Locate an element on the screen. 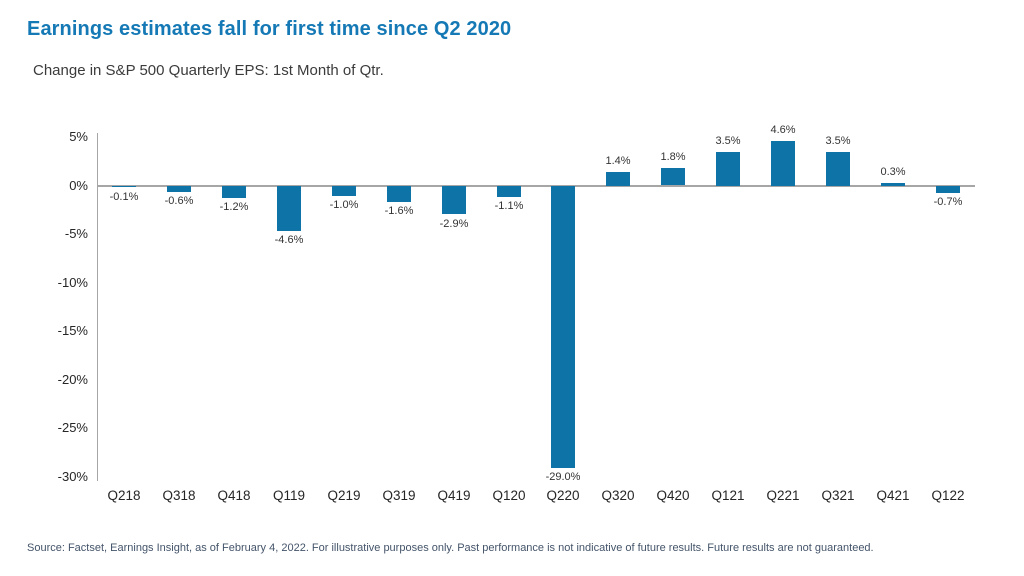  x-axis-tick-label: Q218 is located at coordinates (124, 495).